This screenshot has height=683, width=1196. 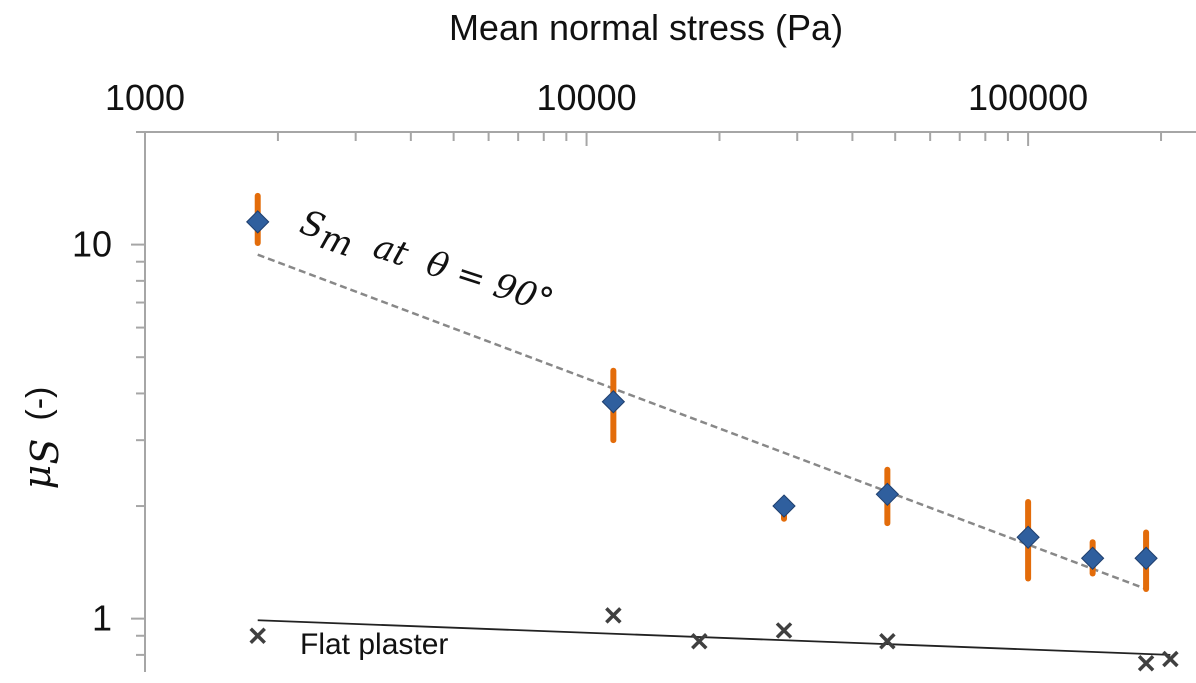 What do you see at coordinates (102, 618) in the screenshot?
I see `y-tick-label: 1` at bounding box center [102, 618].